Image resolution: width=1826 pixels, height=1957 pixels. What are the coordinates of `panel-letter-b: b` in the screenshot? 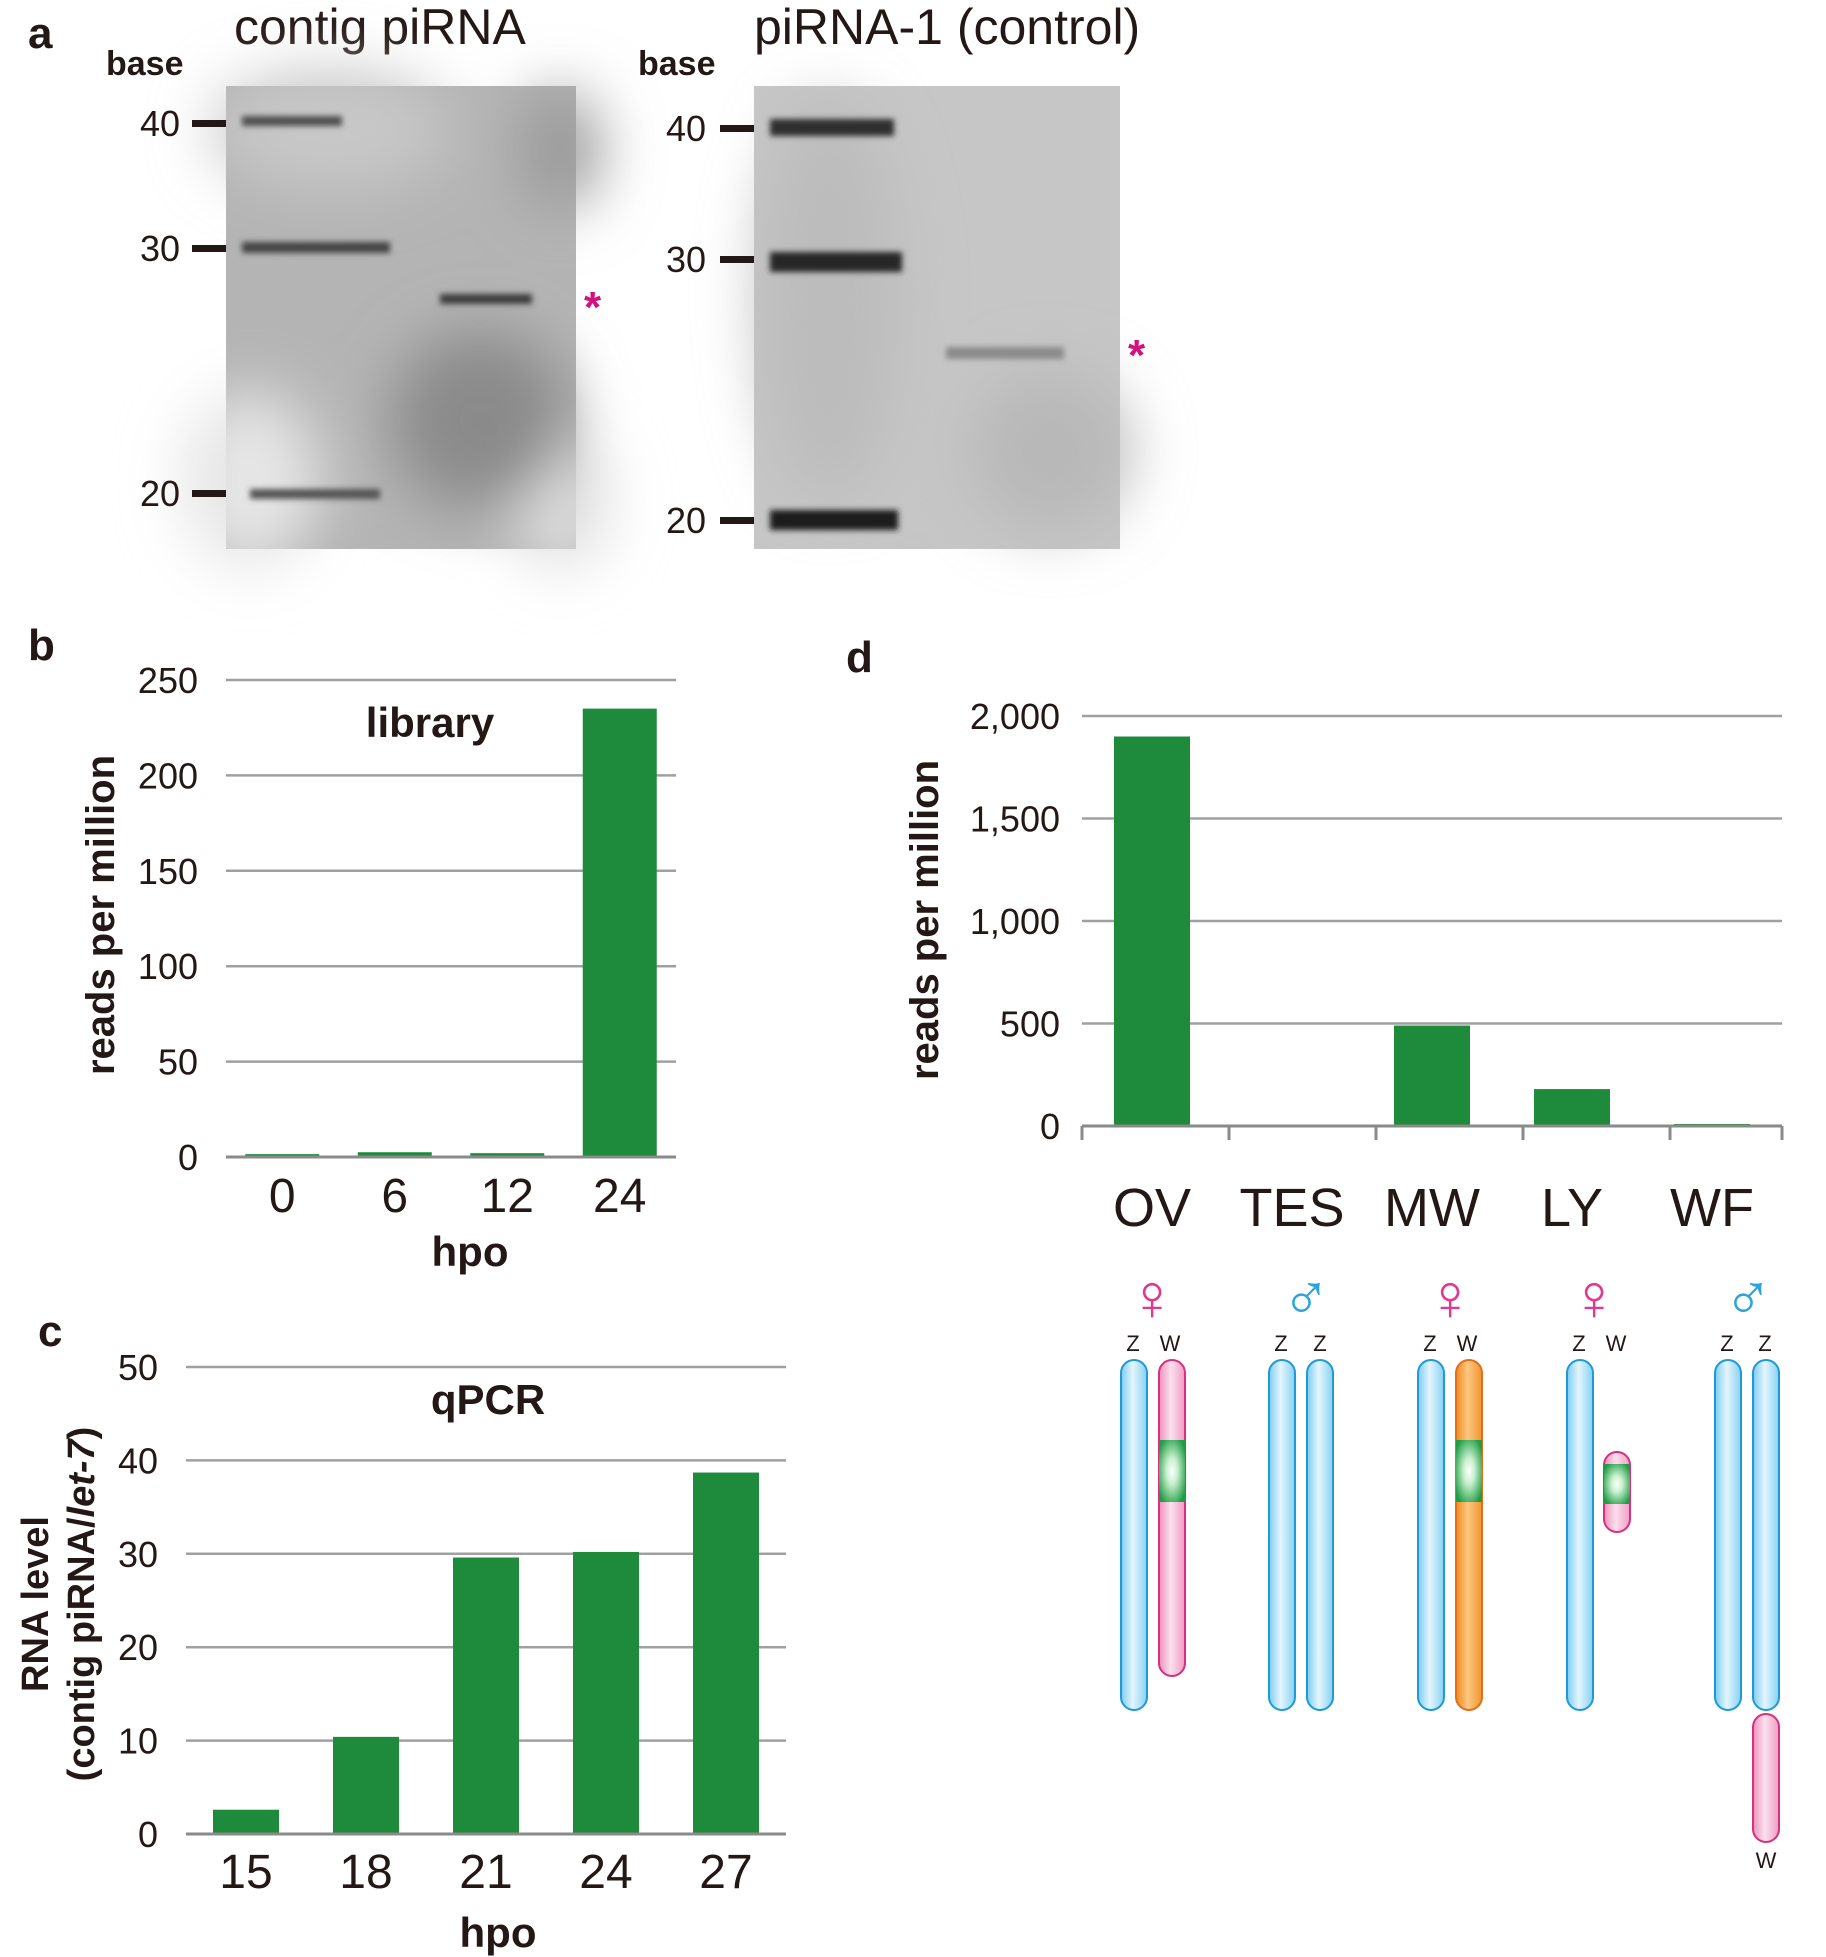 It's located at (41, 645).